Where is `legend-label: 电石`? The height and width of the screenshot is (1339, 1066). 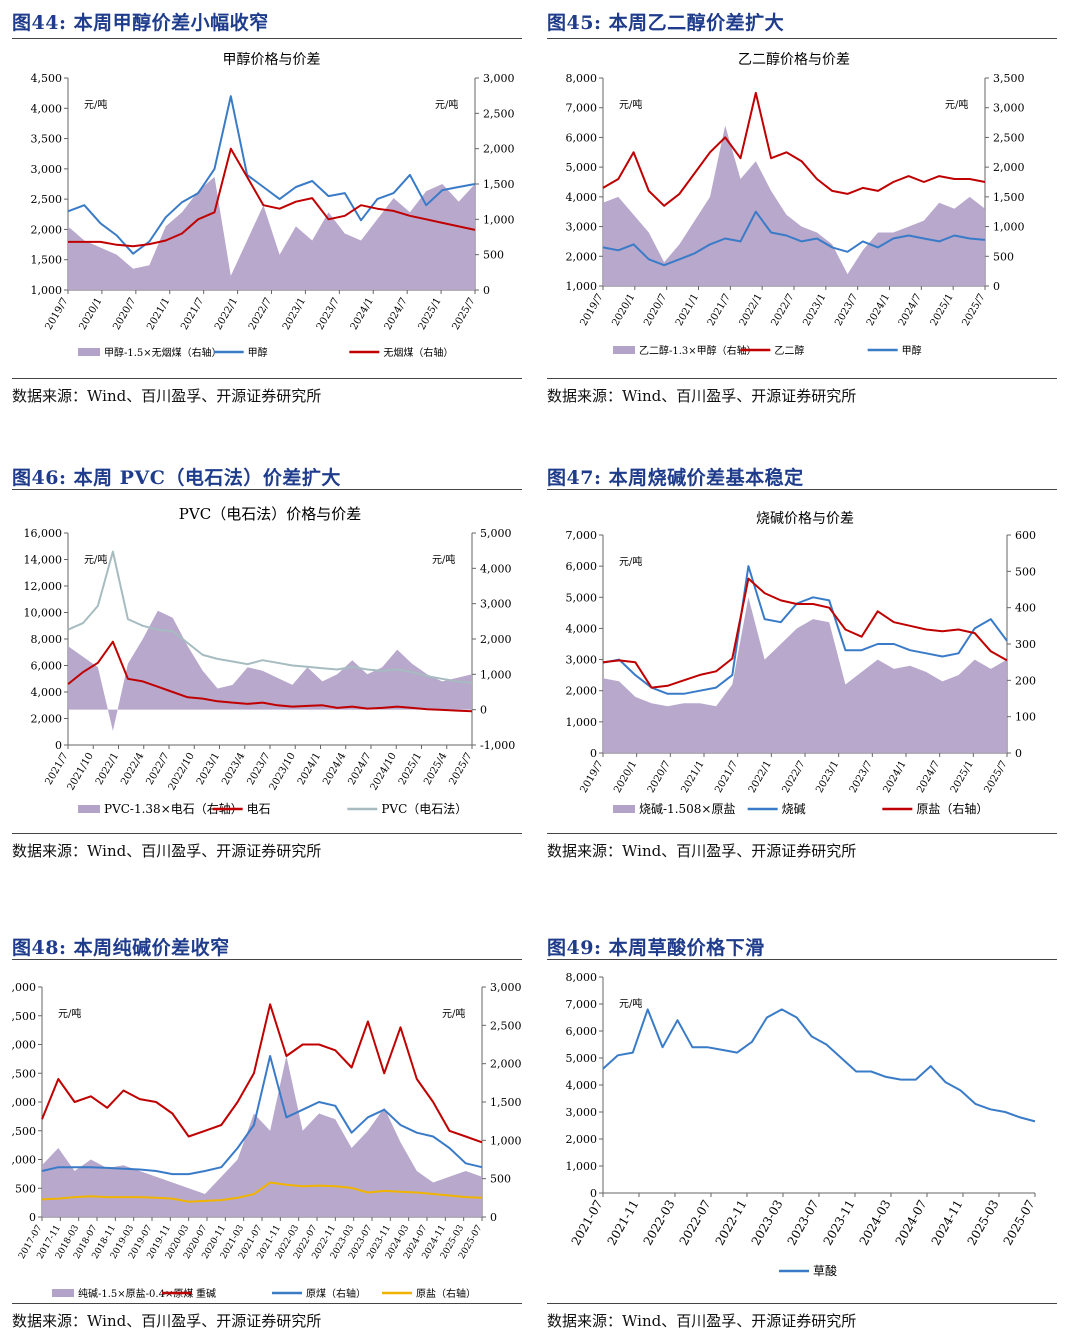
legend-label: 电石 is located at coordinates (259, 809).